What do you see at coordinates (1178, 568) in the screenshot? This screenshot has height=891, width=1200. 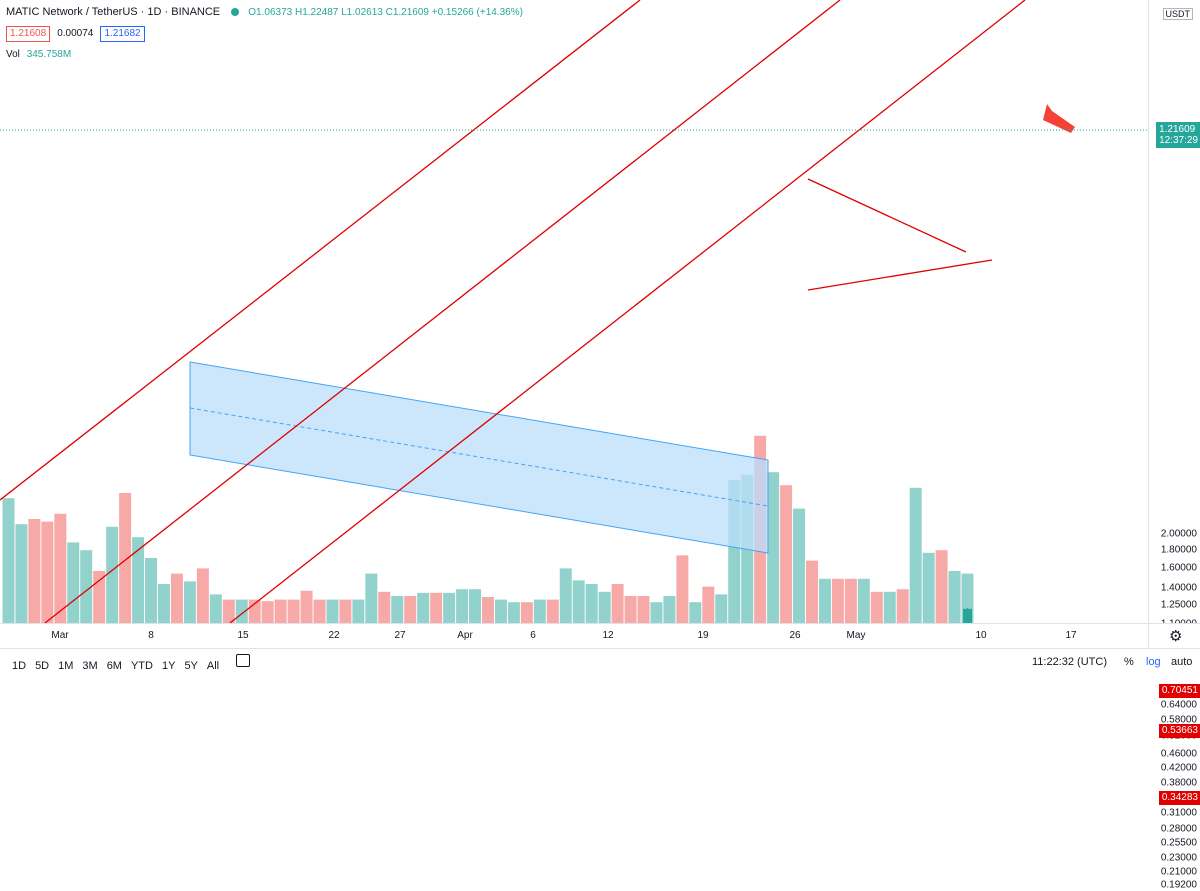 I see `price-tick-label: 1.60000` at bounding box center [1178, 568].